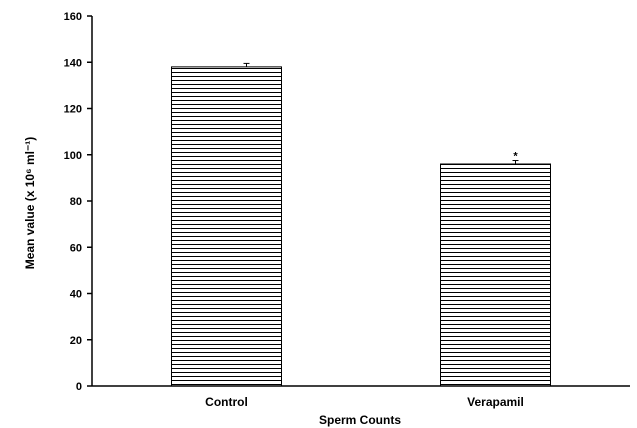 This screenshot has height=428, width=637. I want to click on x-axis-label: Sperm Counts, so click(360, 420).